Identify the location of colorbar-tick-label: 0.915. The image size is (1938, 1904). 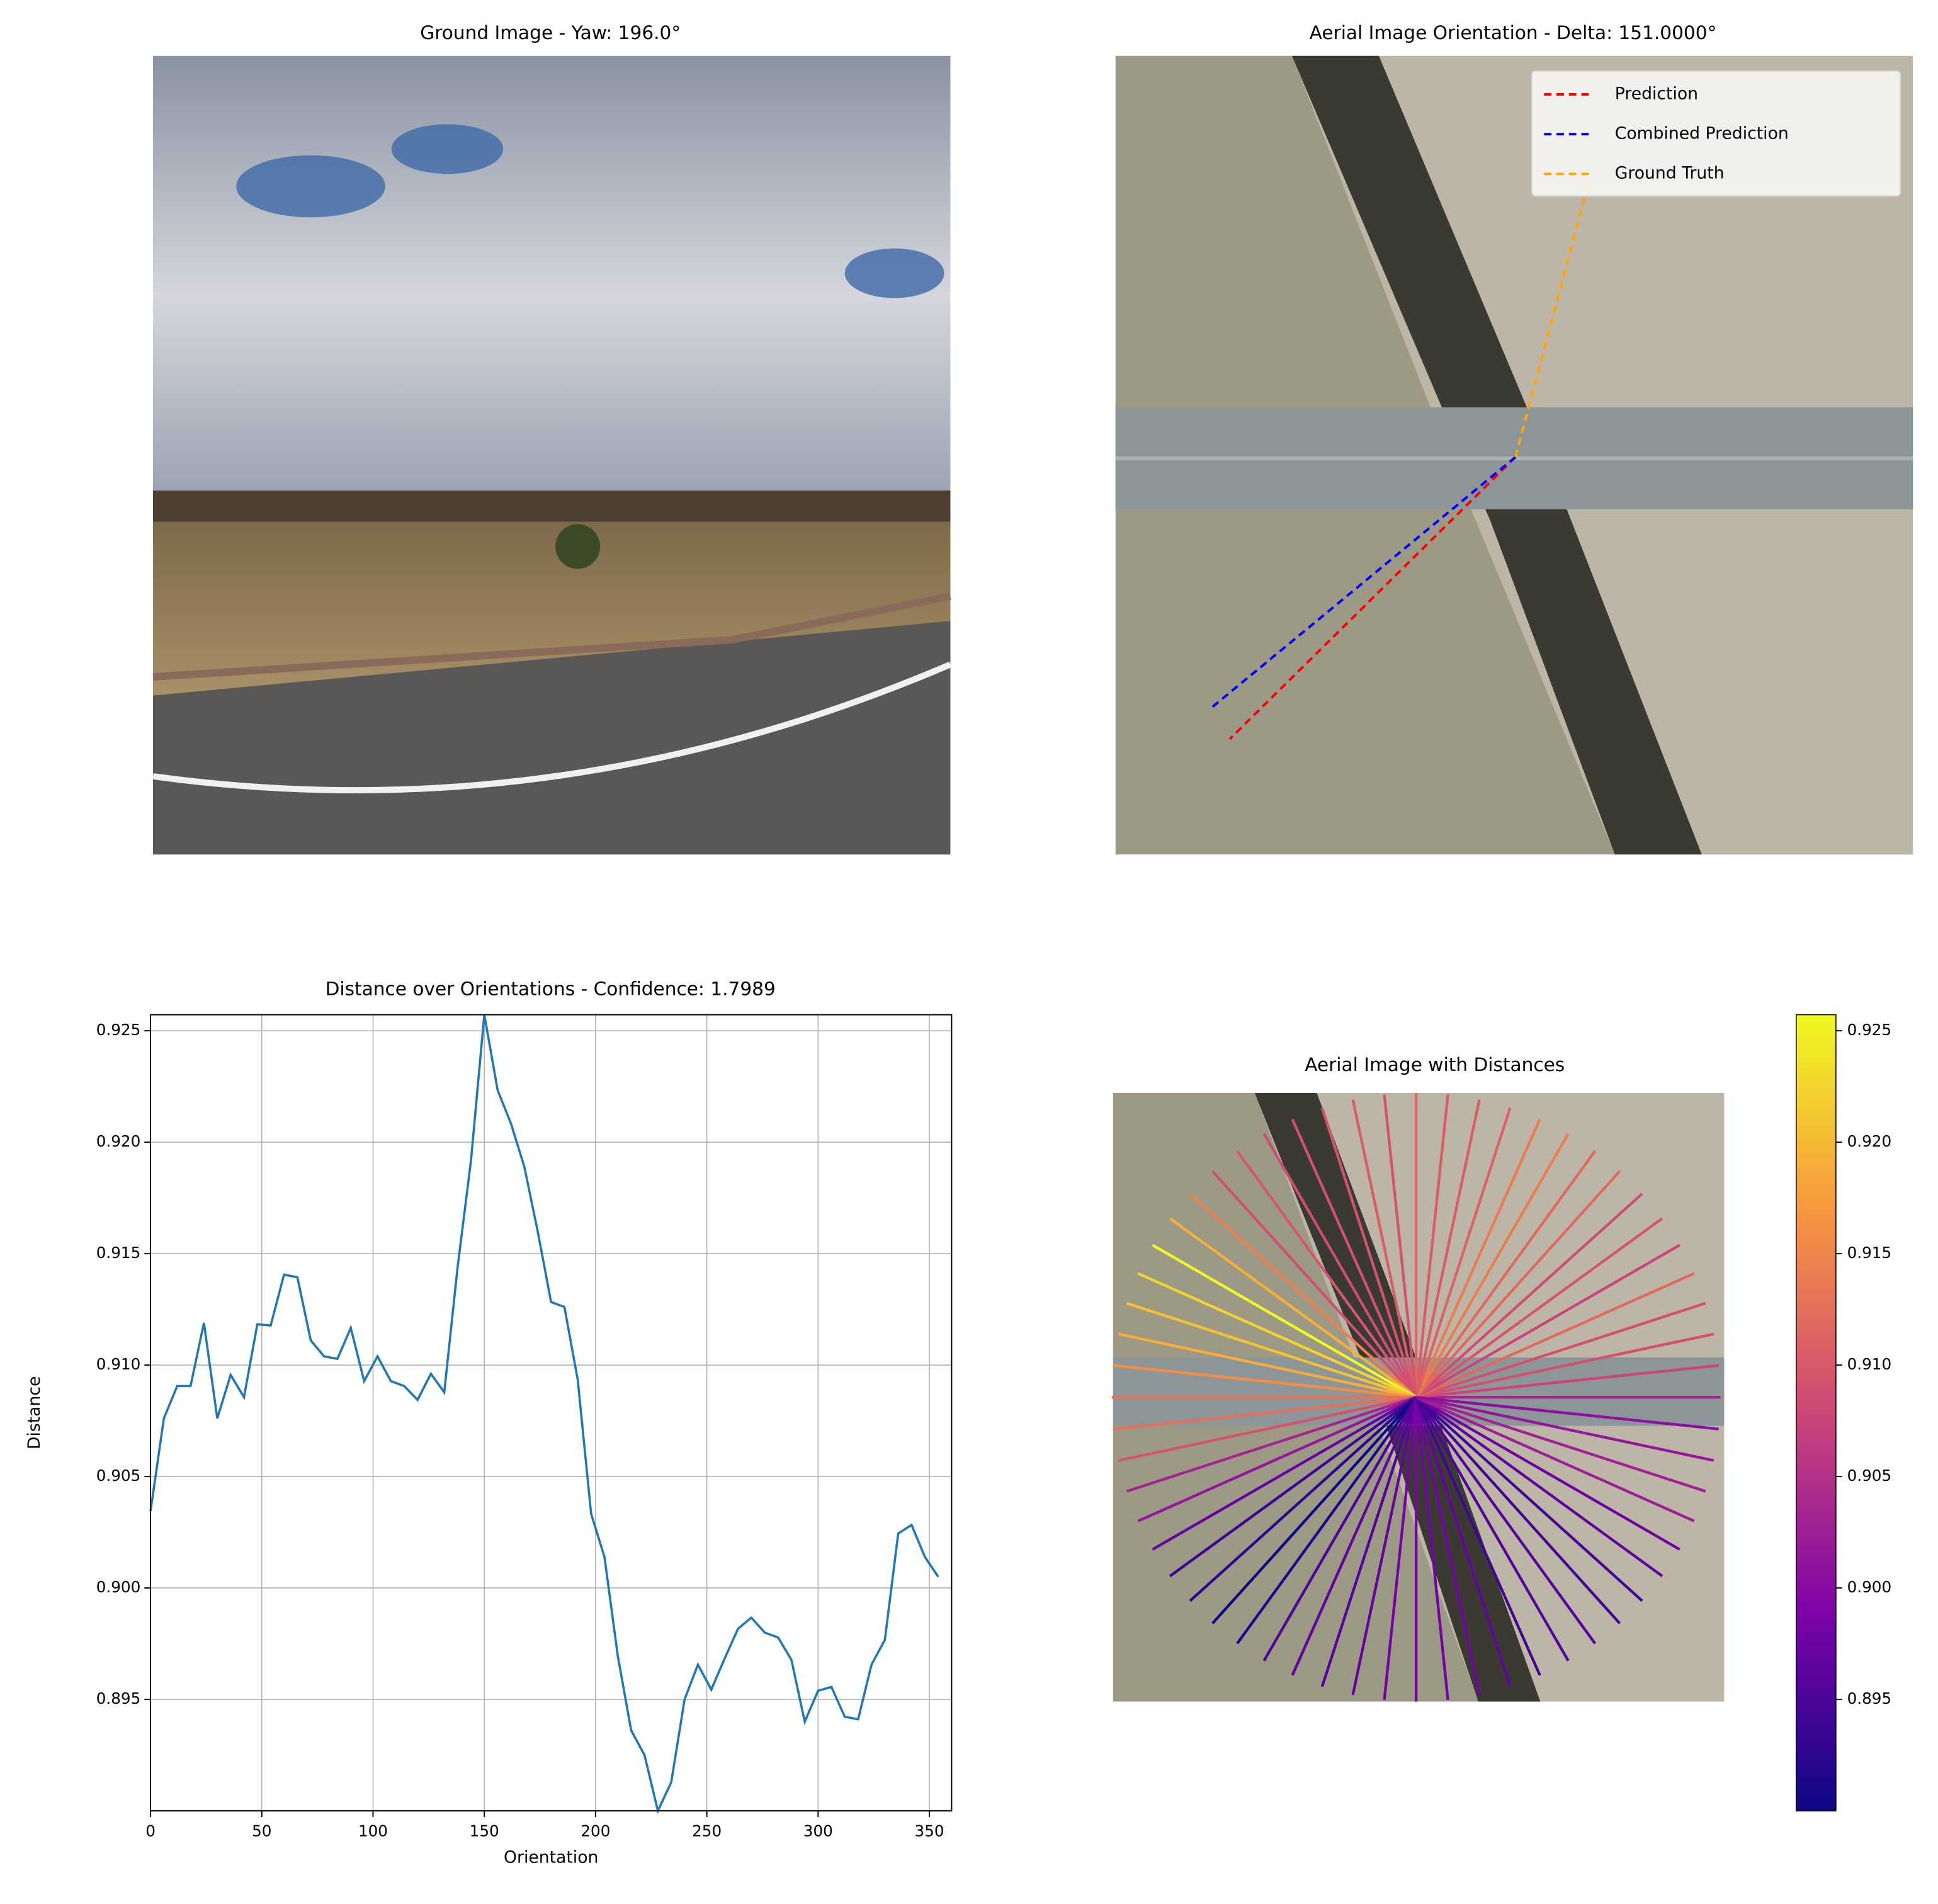
(1869, 1253).